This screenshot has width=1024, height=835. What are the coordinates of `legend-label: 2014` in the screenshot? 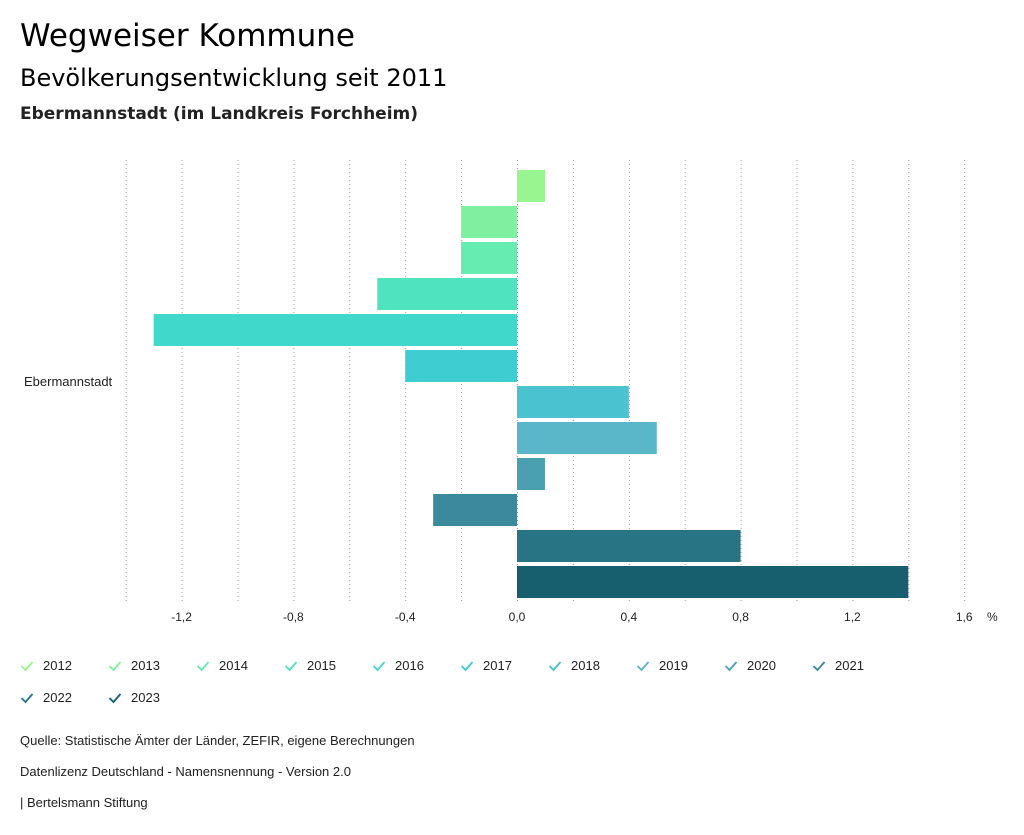 It's located at (233, 665).